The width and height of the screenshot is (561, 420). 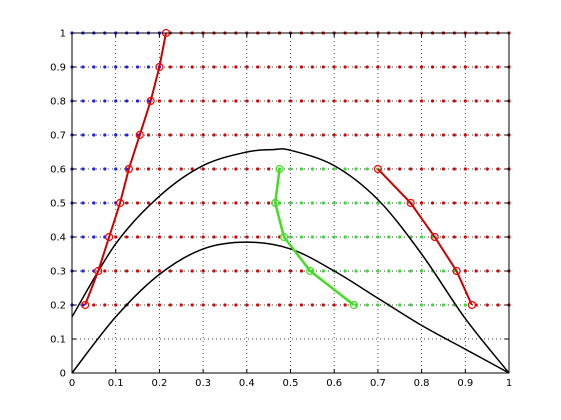 I want to click on x-tick-label: 0.1, so click(x=116, y=383).